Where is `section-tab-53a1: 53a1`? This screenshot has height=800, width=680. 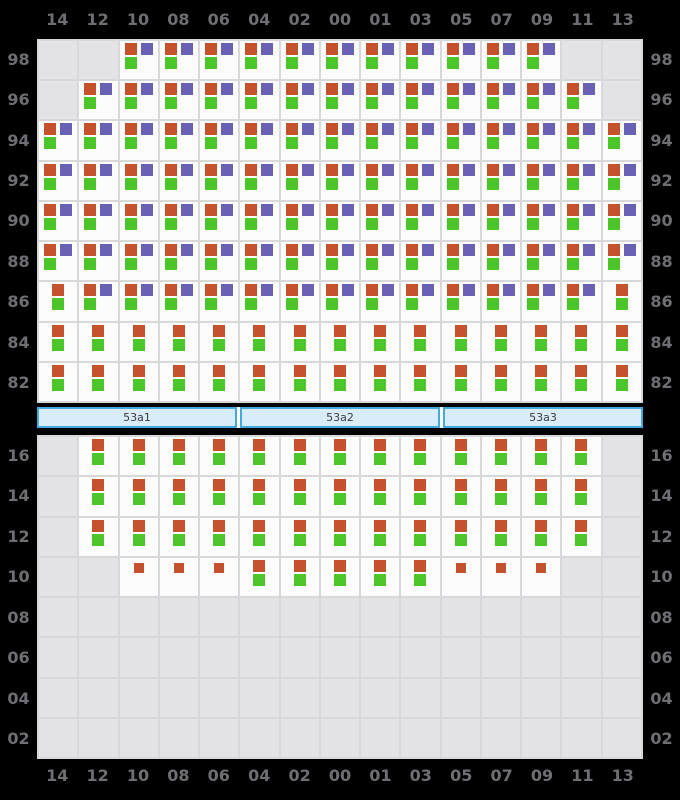
section-tab-53a1: 53a1 is located at coordinates (137, 417).